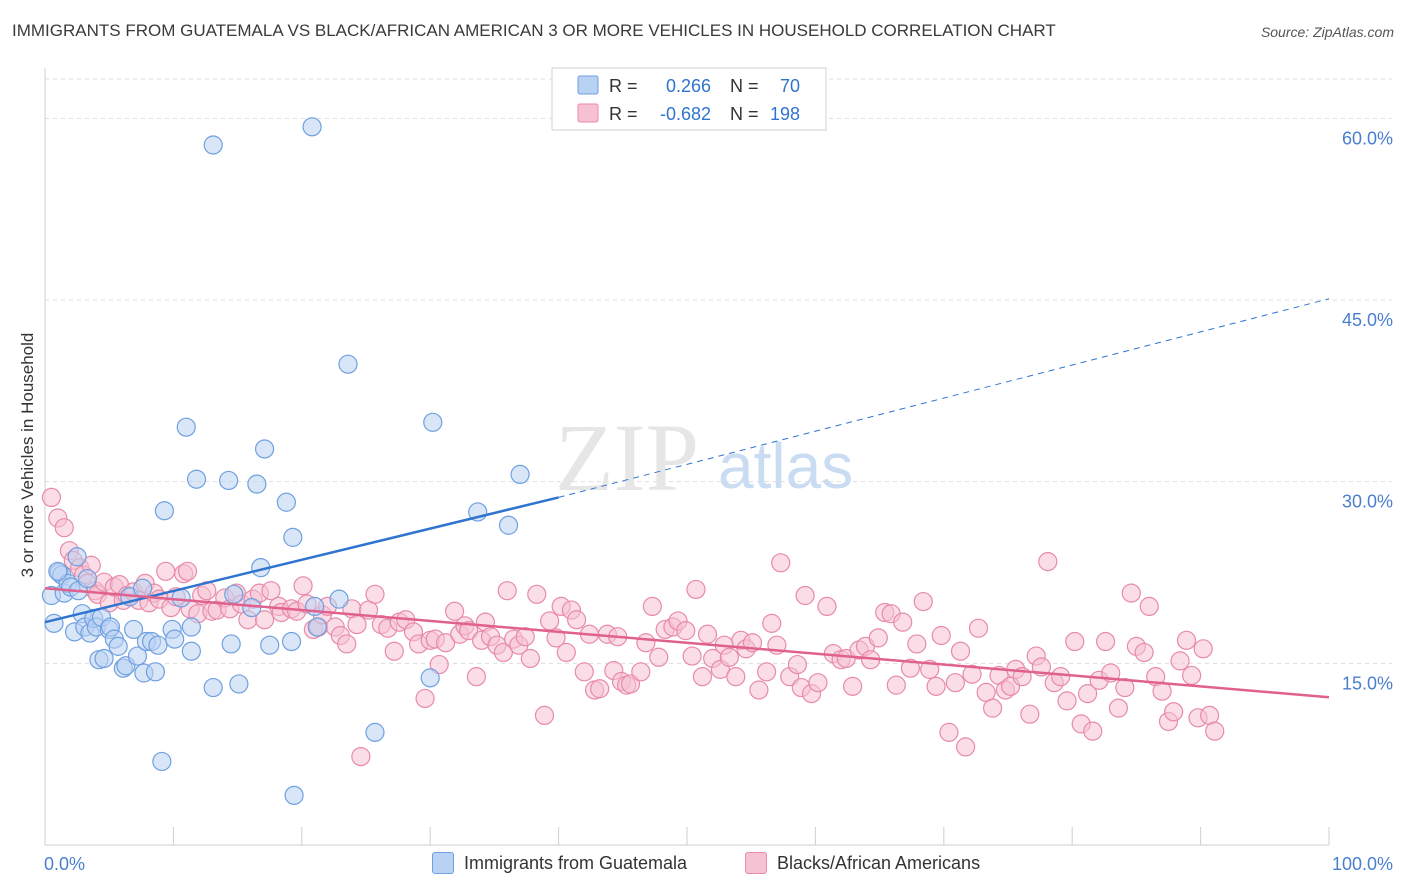 This screenshot has height=892, width=1406. I want to click on stats-r-label-blue: R =, so click(623, 86).